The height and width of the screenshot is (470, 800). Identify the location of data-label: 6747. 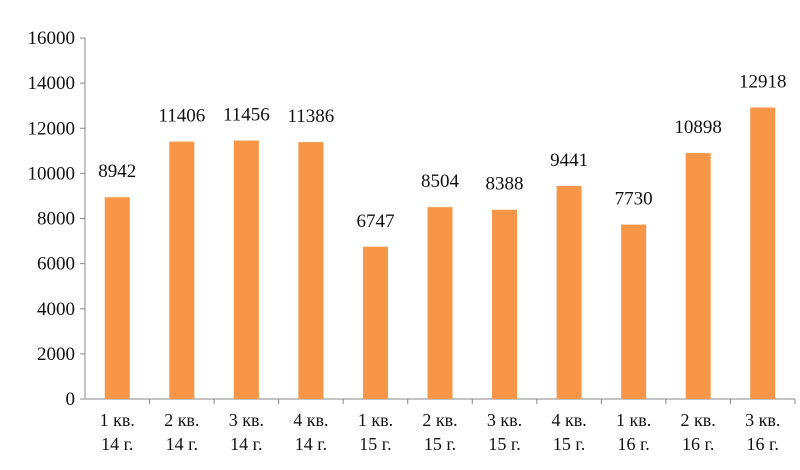
(375, 221).